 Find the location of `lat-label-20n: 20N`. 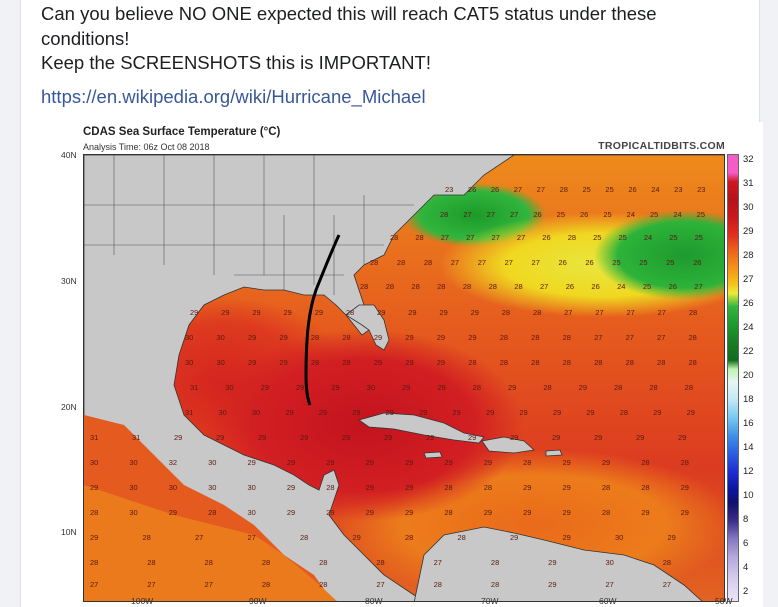

lat-label-20n: 20N is located at coordinates (69, 407).